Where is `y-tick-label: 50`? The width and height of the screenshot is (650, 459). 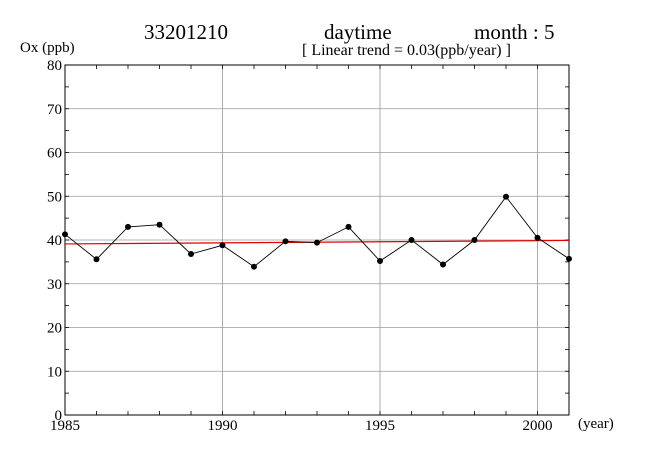
y-tick-label: 50 is located at coordinates (54, 197).